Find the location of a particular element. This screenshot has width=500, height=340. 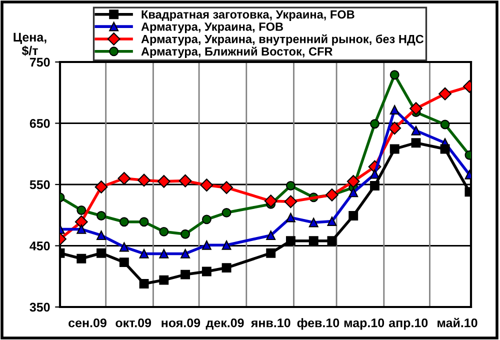

y-tick-label: 650 is located at coordinates (40, 123).